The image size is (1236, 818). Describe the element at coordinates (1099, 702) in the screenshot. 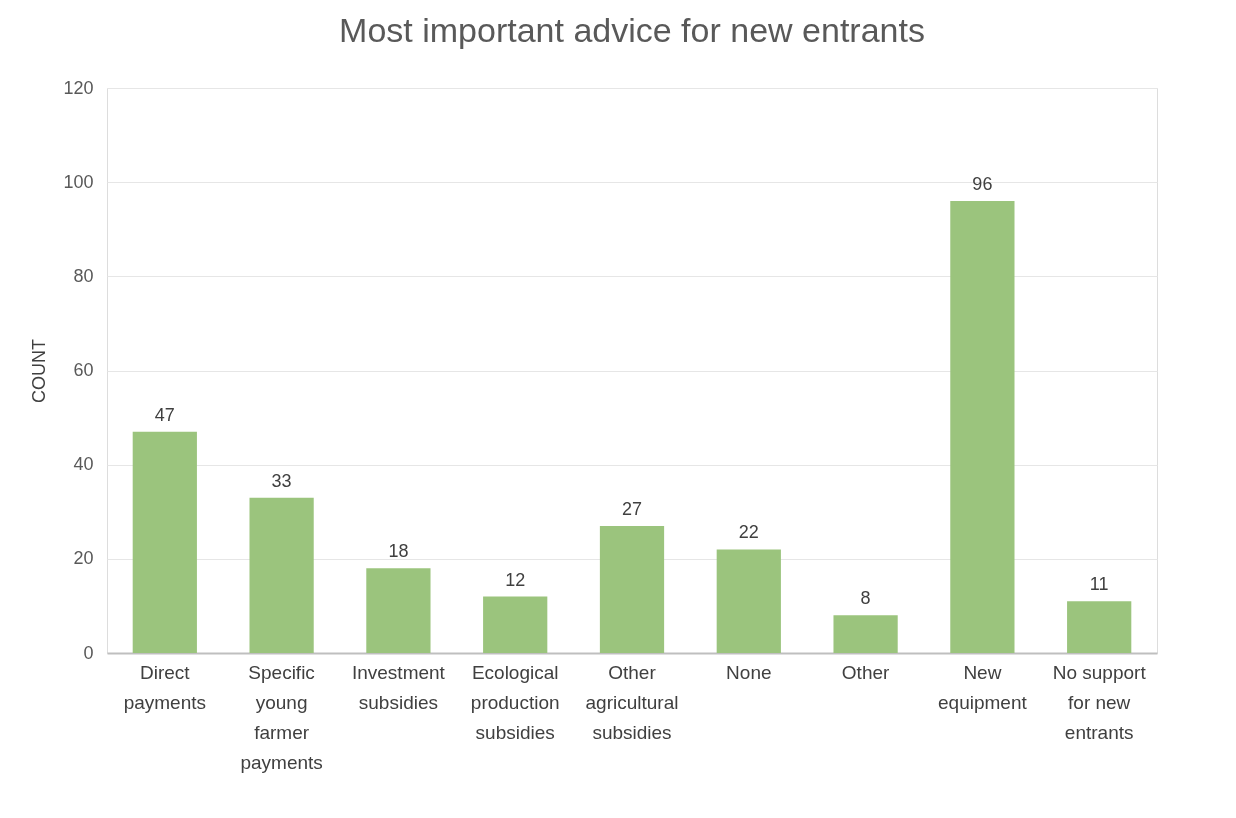

I see `x-tick-label: No support for new entrants` at that location.